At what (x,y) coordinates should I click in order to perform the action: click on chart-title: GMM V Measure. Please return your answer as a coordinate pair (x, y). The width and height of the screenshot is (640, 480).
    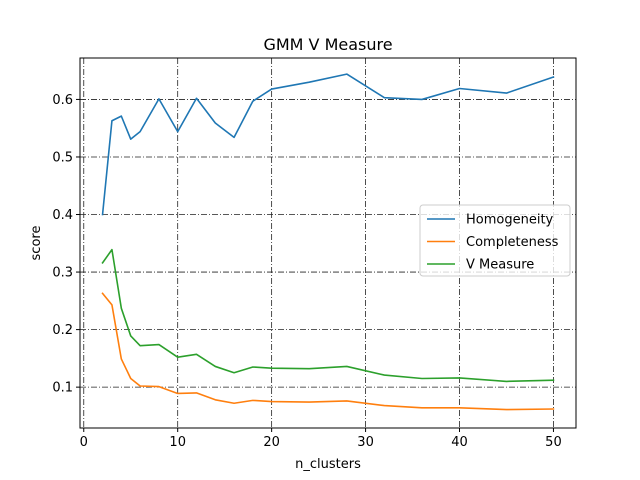
    Looking at the image, I should click on (327, 44).